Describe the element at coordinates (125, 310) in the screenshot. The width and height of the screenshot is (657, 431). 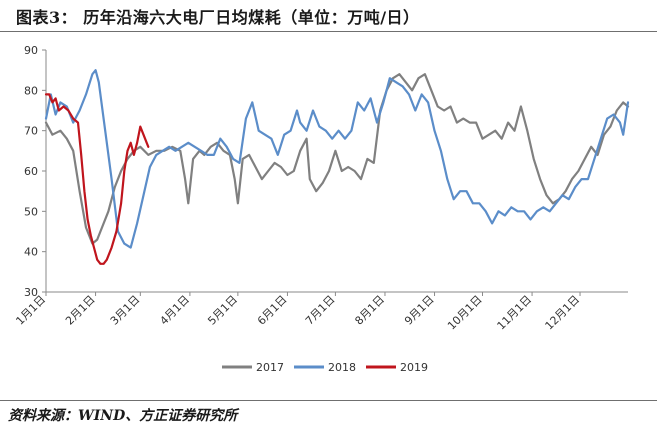
I see `x-tick-label: 3月1日` at that location.